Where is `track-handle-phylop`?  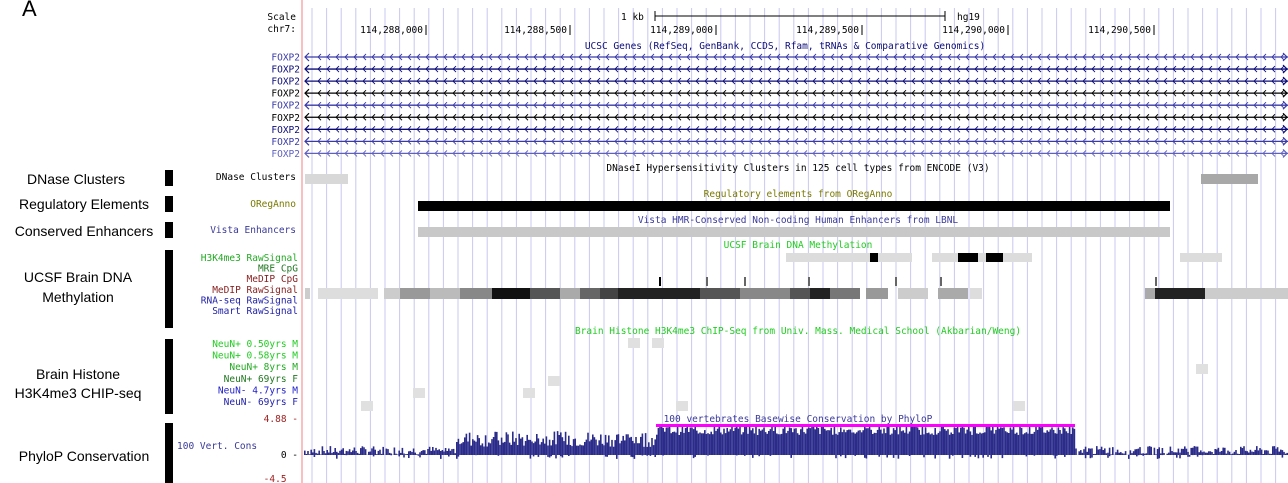
track-handle-phylop is located at coordinates (169, 453).